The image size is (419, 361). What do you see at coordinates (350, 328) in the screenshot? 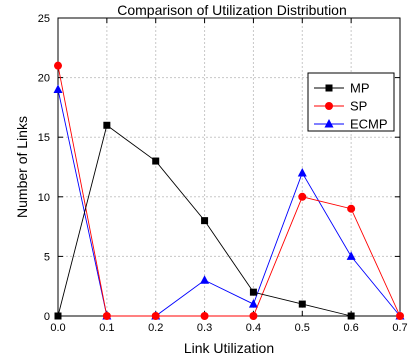
I see `x-tick-label: 0.6` at bounding box center [350, 328].